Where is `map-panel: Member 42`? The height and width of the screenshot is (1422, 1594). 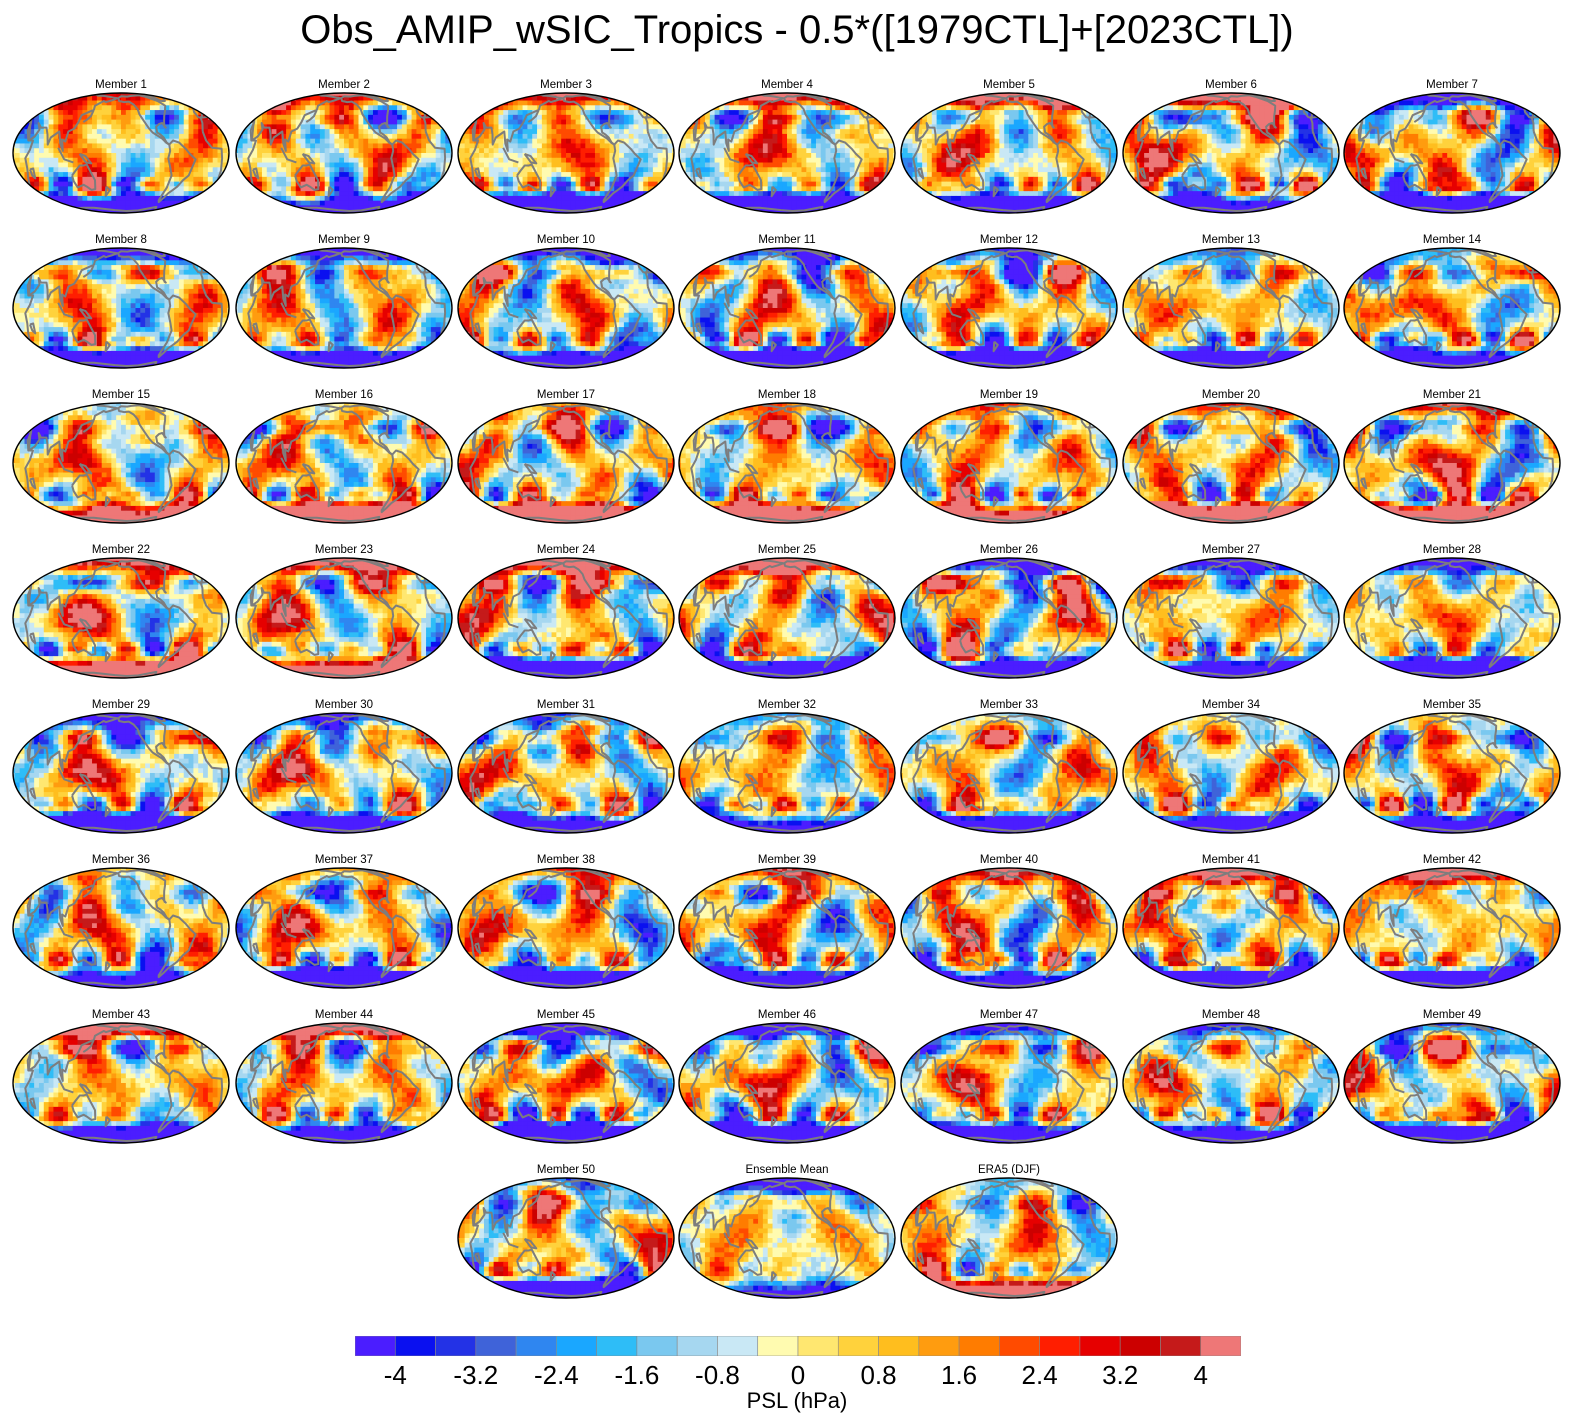 map-panel: Member 42 is located at coordinates (1452, 929).